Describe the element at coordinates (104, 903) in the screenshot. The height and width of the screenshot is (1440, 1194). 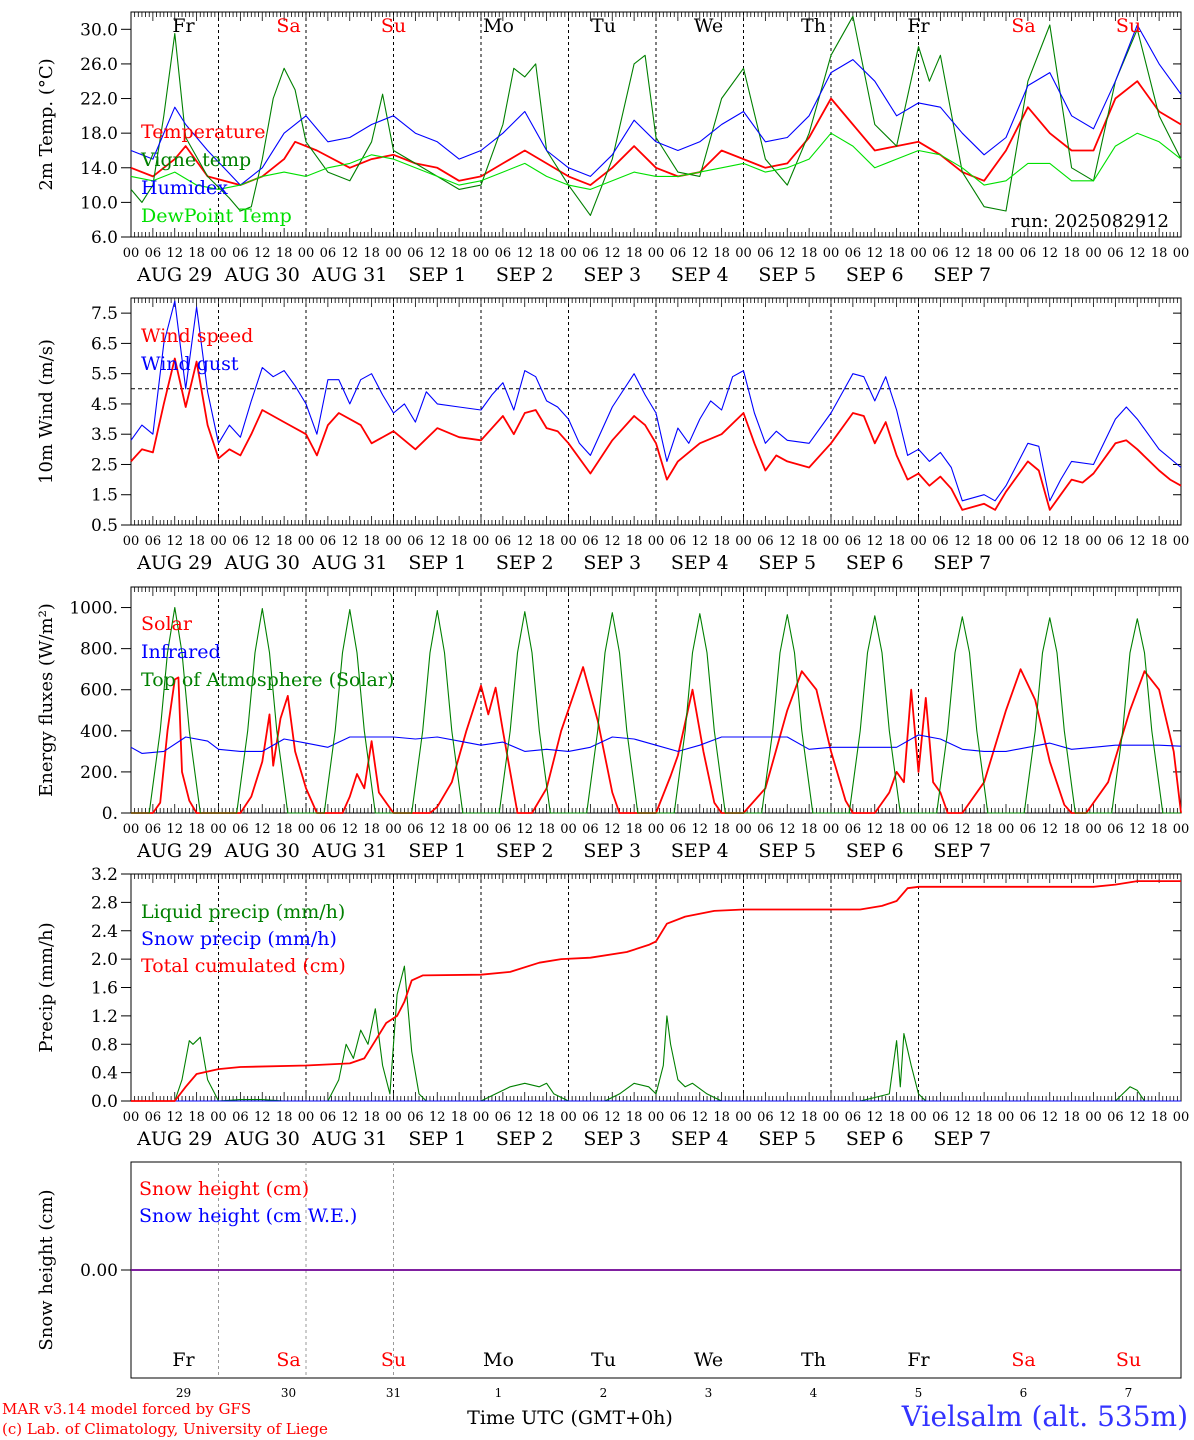
I see `y-tick-label: 2.8` at that location.